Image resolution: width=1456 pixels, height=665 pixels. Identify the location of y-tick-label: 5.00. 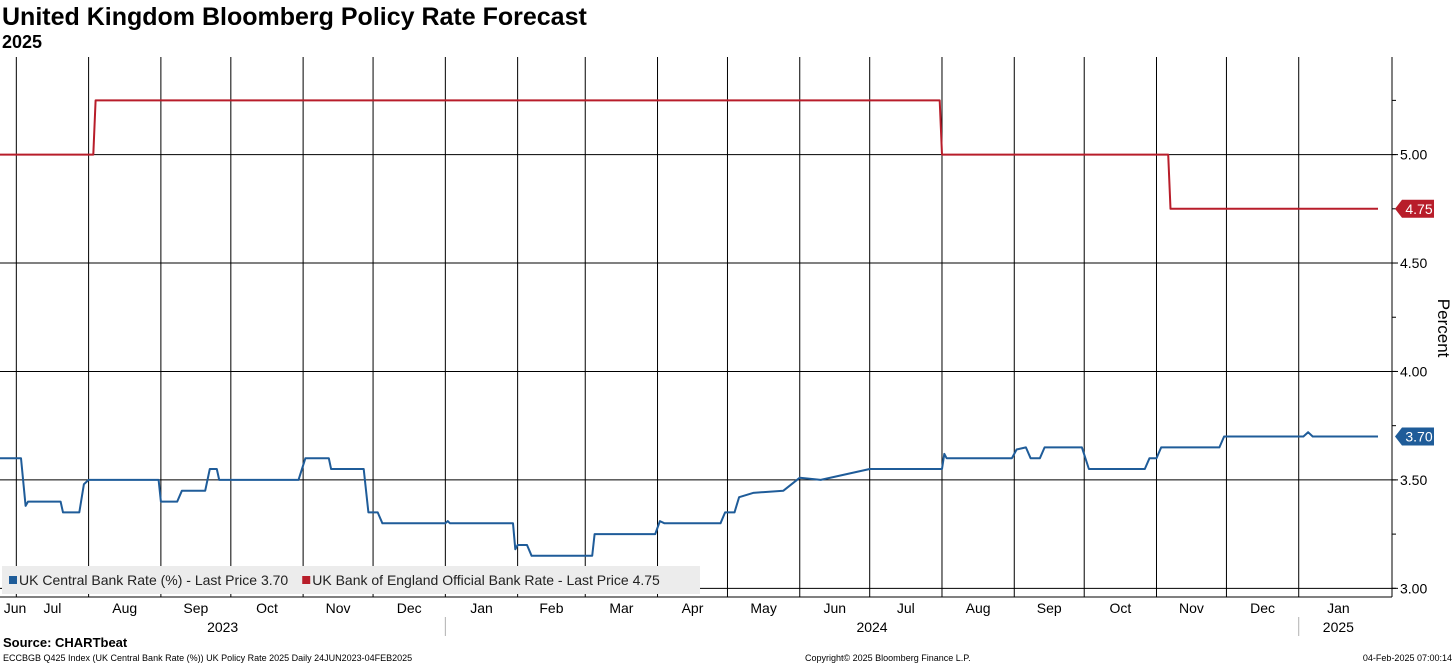
(1413, 155).